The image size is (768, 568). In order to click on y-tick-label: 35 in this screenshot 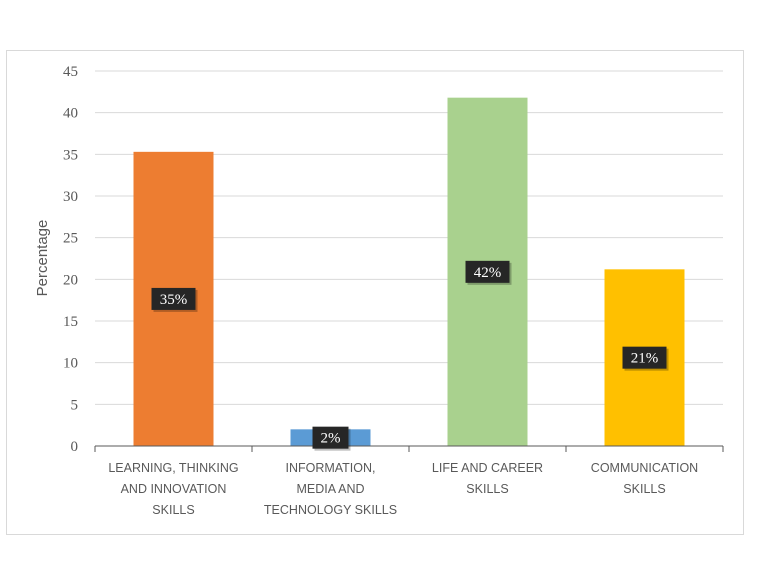, I will do `click(70, 155)`.